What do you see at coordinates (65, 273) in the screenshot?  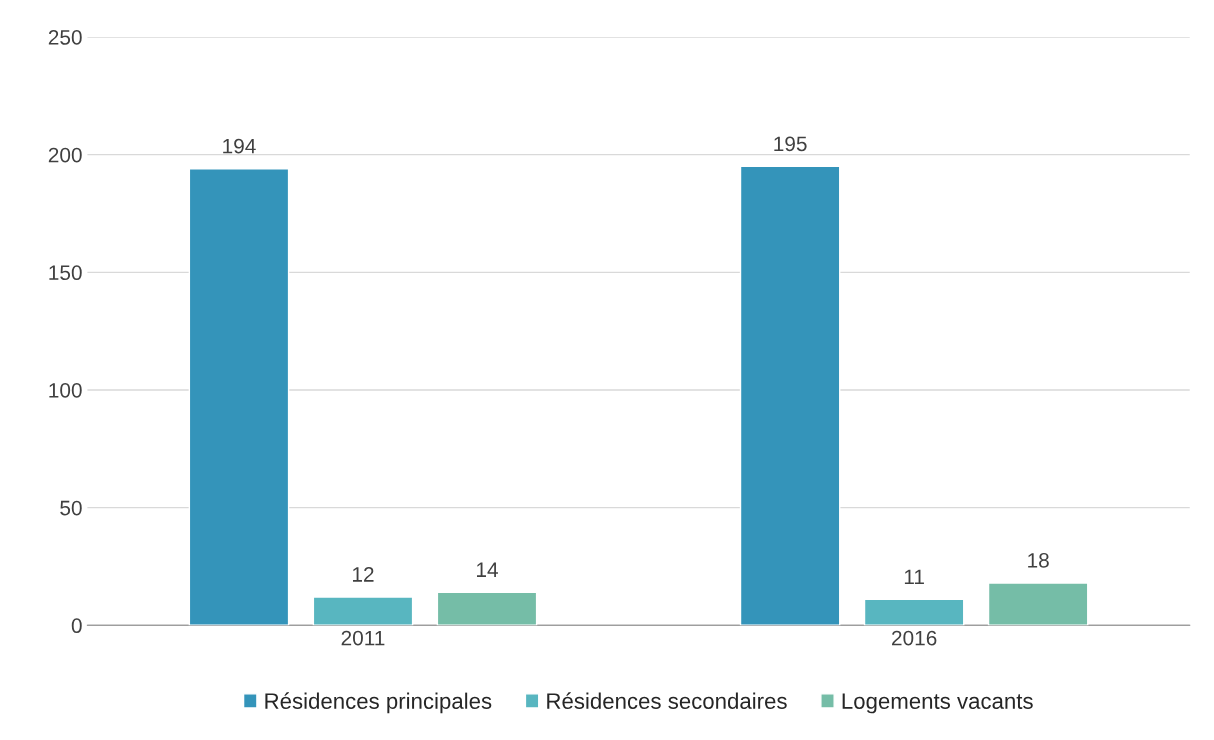 I see `y-tick-label: 150` at bounding box center [65, 273].